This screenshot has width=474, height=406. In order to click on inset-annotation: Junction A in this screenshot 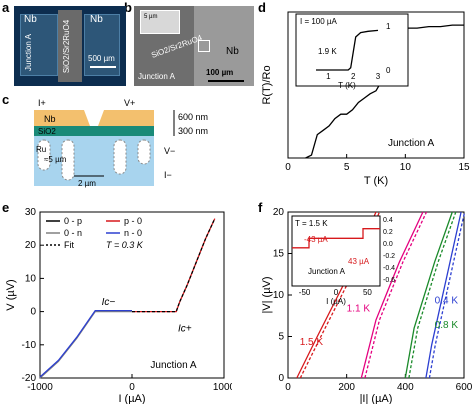, I will do `click(327, 271)`.